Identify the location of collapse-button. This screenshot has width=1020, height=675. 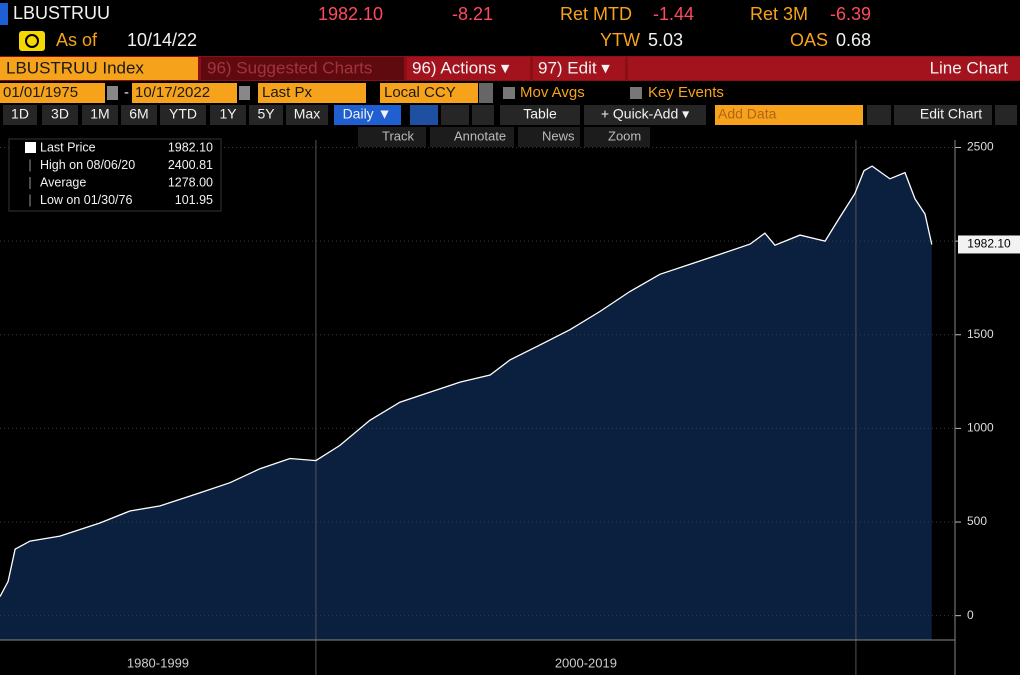
(879, 115).